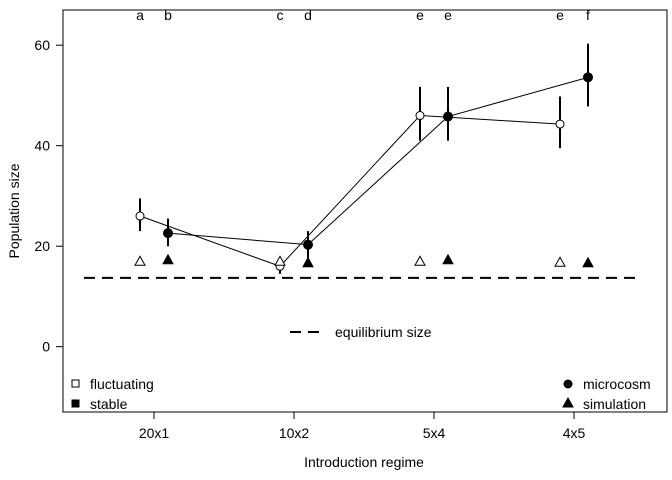  What do you see at coordinates (364, 462) in the screenshot?
I see `x-axis-title: Introduction regime` at bounding box center [364, 462].